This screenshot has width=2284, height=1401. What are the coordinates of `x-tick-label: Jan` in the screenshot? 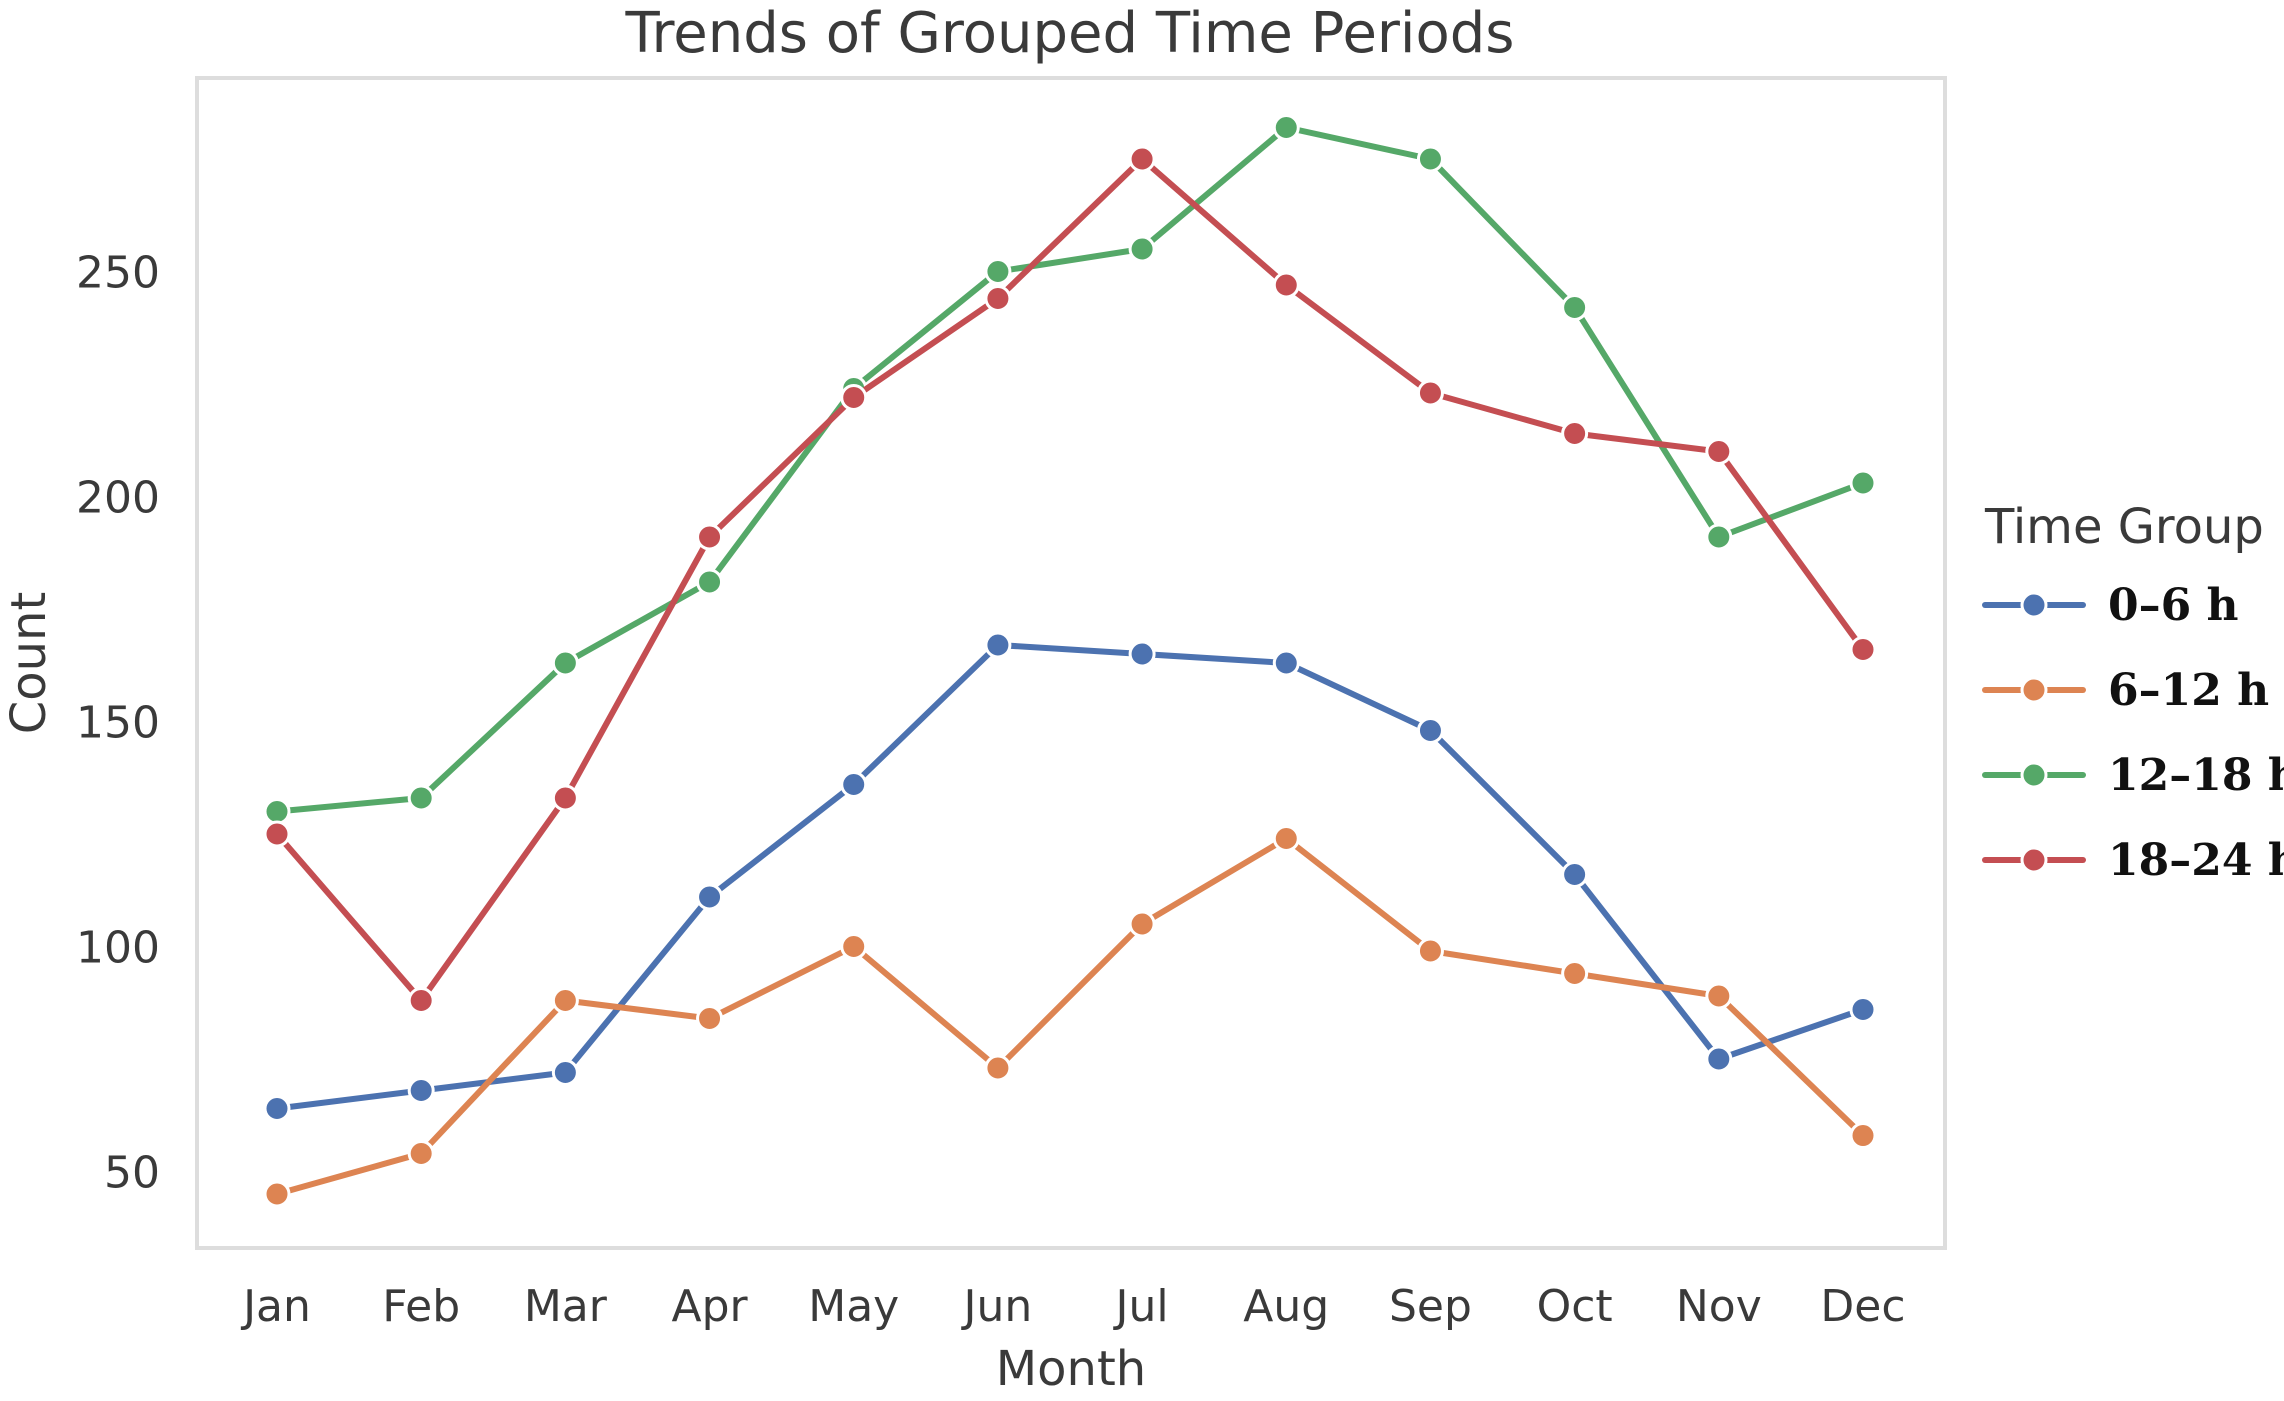 It's located at (275, 1306).